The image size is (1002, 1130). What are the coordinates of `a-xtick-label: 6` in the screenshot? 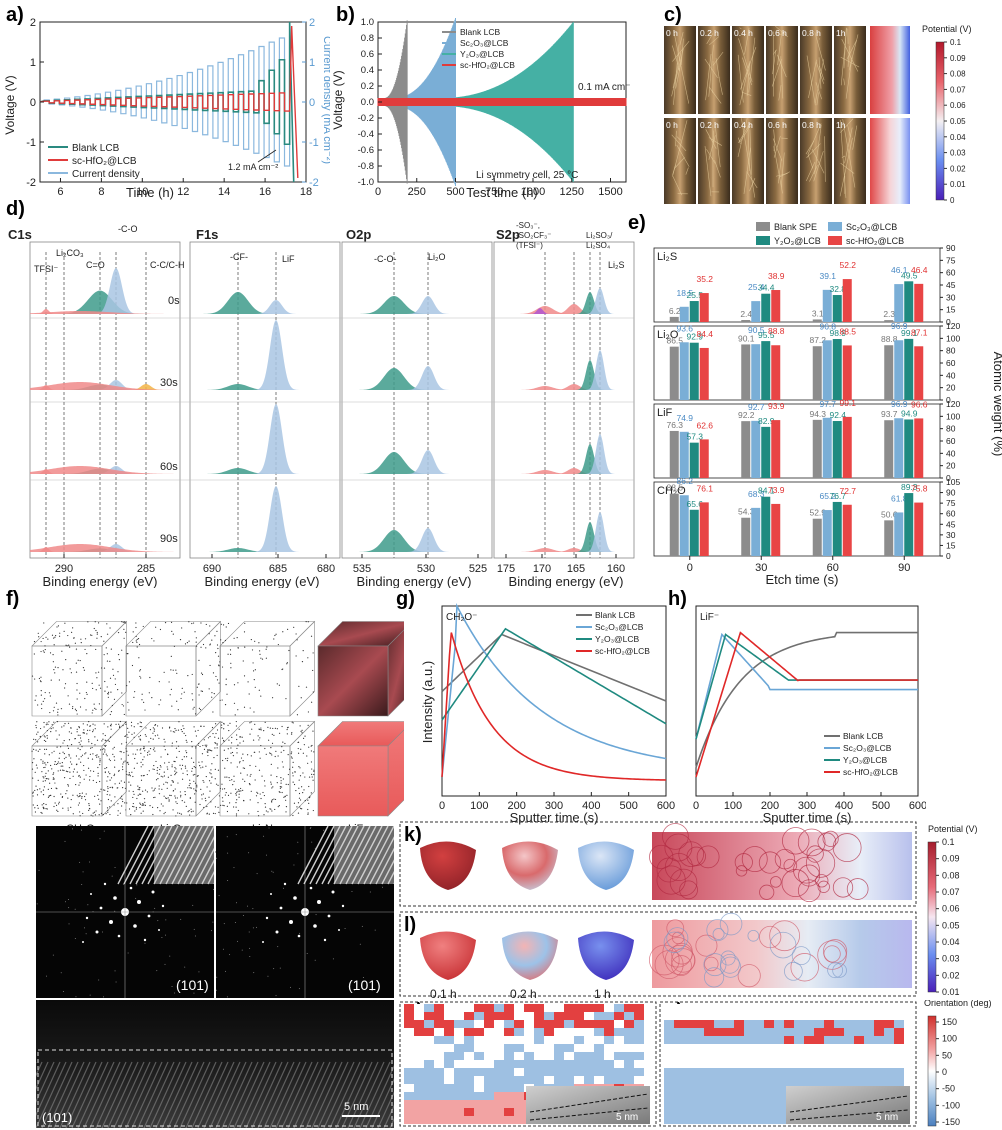 It's located at (60, 192).